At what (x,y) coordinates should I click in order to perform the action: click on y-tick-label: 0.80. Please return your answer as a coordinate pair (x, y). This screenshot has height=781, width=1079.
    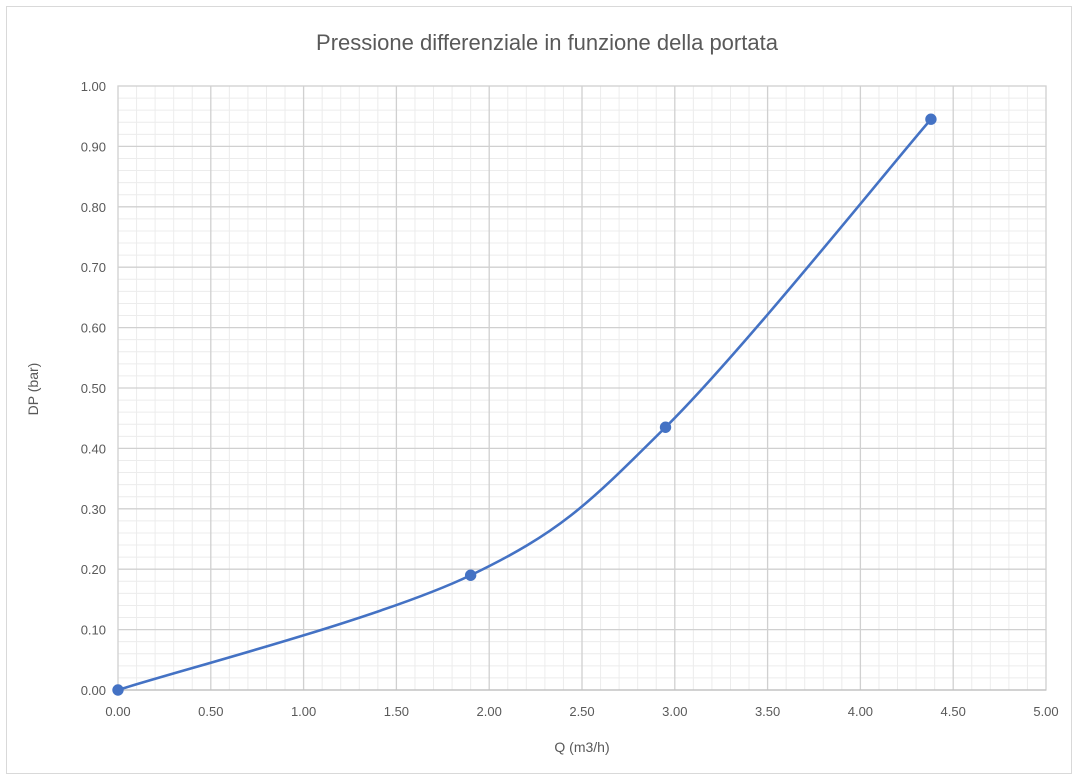
    Looking at the image, I should click on (93, 207).